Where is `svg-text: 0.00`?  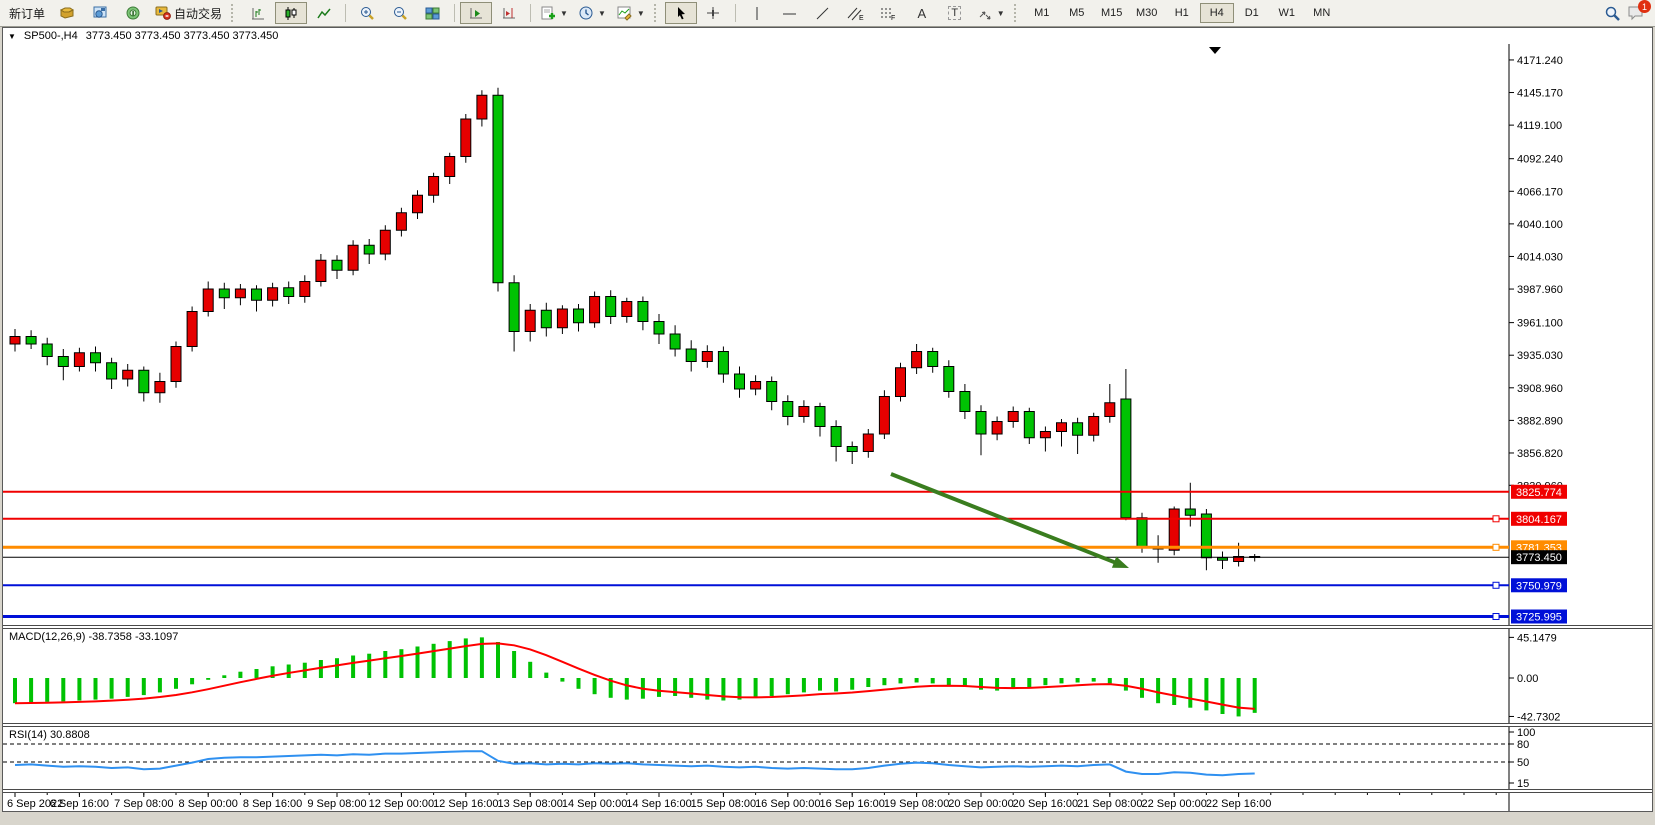
svg-text: 0.00 is located at coordinates (1527, 679).